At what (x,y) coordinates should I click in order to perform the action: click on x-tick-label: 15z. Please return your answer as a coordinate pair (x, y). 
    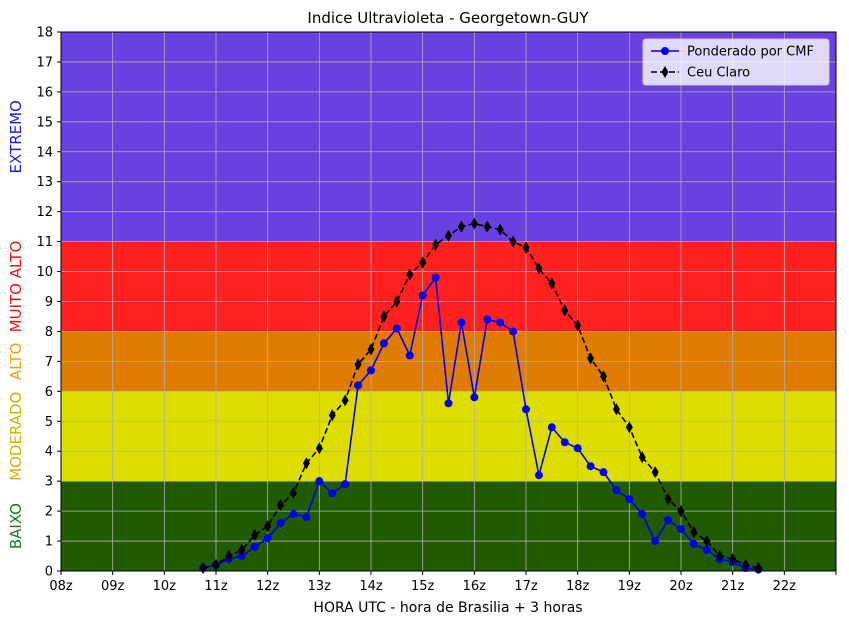
    Looking at the image, I should click on (423, 586).